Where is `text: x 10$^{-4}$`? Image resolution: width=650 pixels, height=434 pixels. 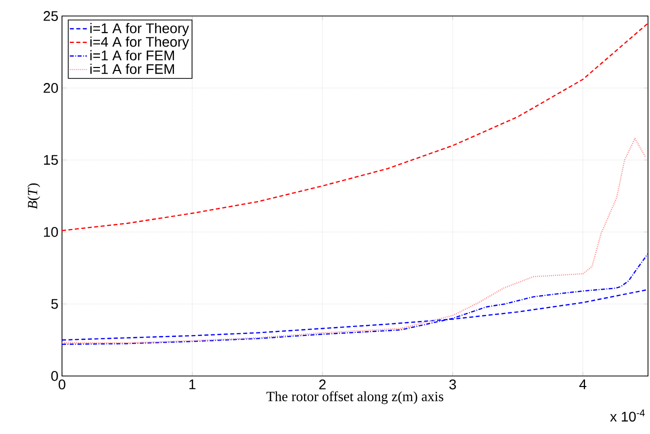
text: x 10$^{-4}$ is located at coordinates (627, 416).